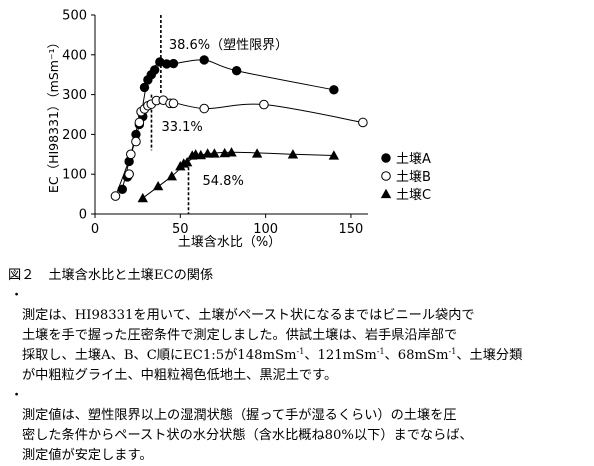  What do you see at coordinates (299, 276) in the screenshot?
I see `caption-title: 図２ 土壌含水比と土壌ECの関係` at bounding box center [299, 276].